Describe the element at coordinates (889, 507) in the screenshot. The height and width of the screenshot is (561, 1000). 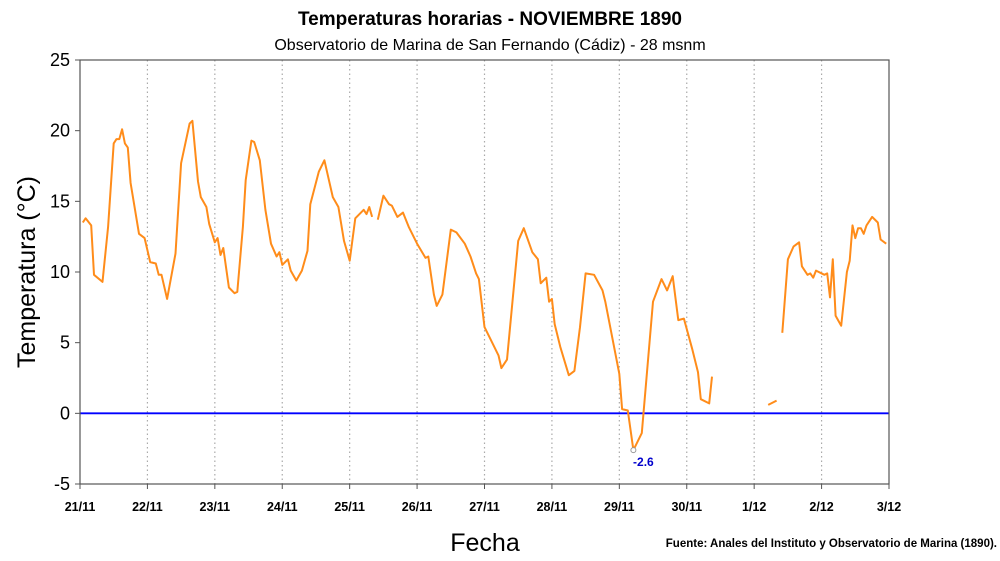
I see `x-tick-label: 3/12` at that location.